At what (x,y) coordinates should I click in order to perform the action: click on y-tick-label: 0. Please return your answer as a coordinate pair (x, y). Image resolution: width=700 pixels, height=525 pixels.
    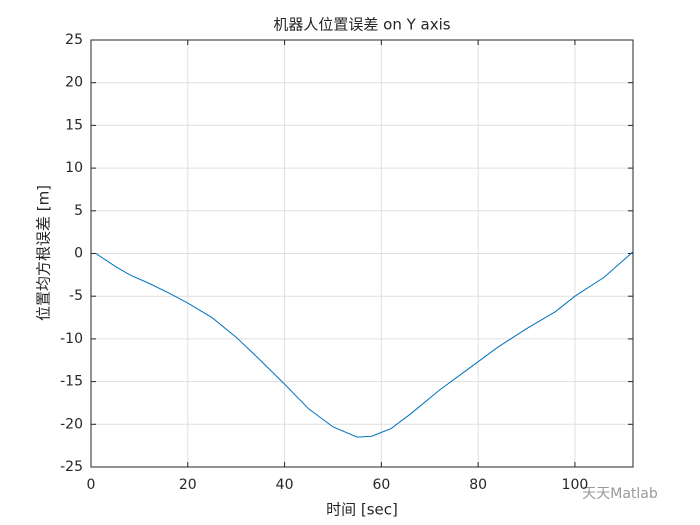
    Looking at the image, I should click on (78, 254).